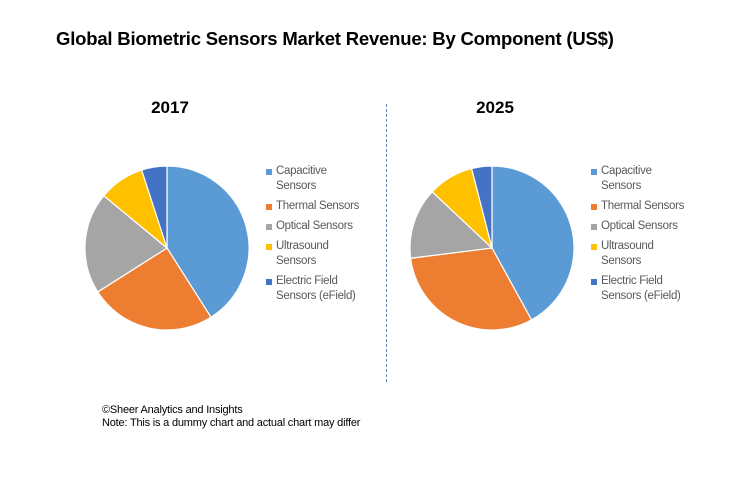 The width and height of the screenshot is (736, 495). I want to click on legend-item-2025-optical-sensors: Optical Sensors, so click(661, 226).